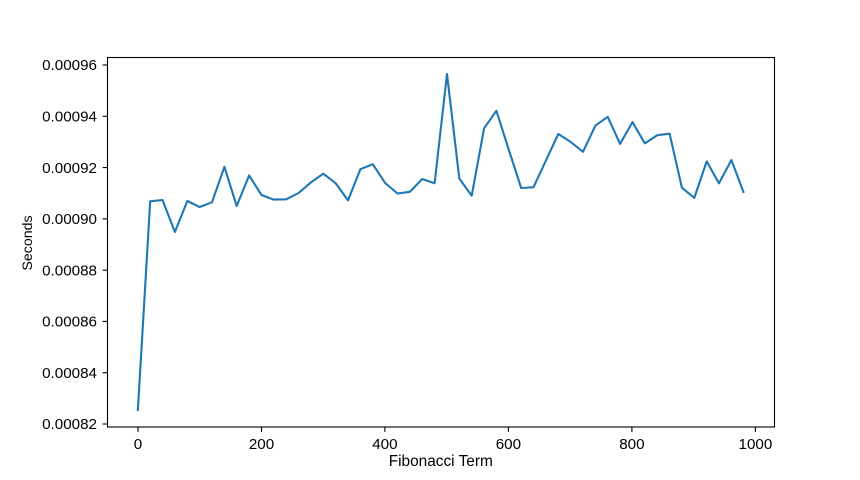 This screenshot has width=860, height=480. Describe the element at coordinates (69, 322) in the screenshot. I see `svg-text: 0.00086` at that location.